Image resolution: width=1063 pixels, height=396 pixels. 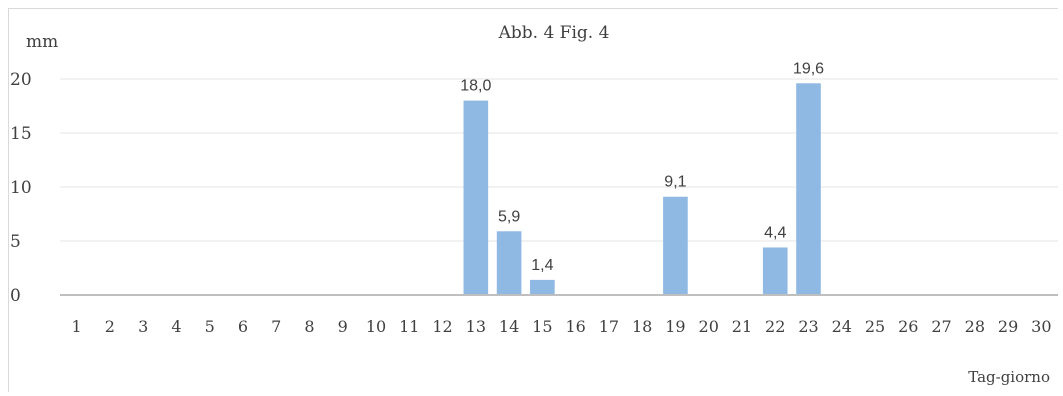 What do you see at coordinates (21, 80) in the screenshot?
I see `y-tick-label: 20` at bounding box center [21, 80].